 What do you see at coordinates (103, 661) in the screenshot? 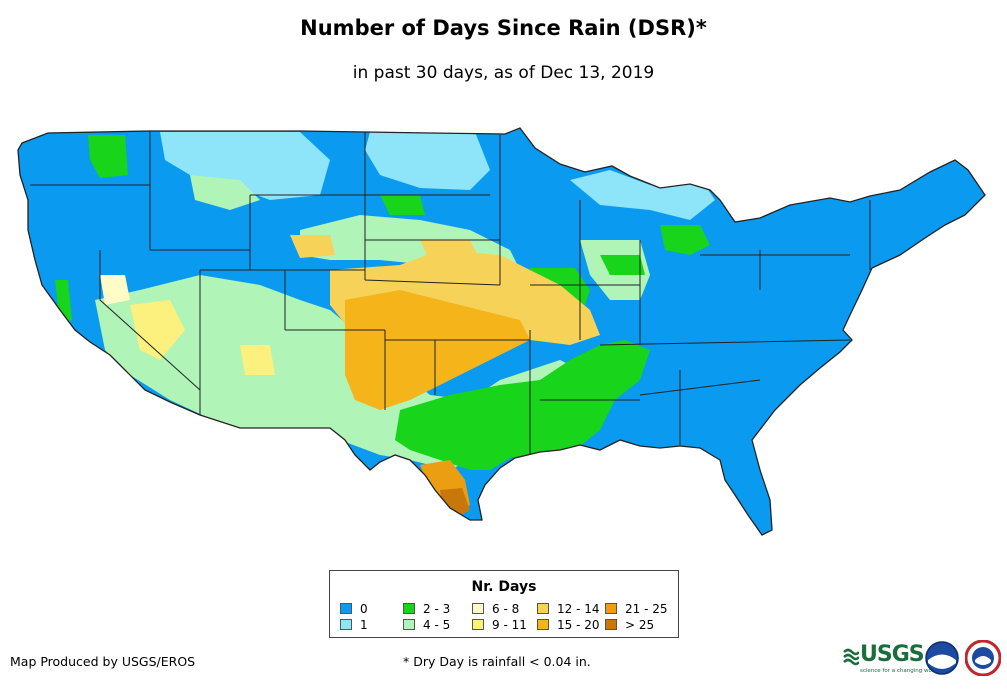
I see `credit-text: Map Produced by USGS/EROS` at bounding box center [103, 661].